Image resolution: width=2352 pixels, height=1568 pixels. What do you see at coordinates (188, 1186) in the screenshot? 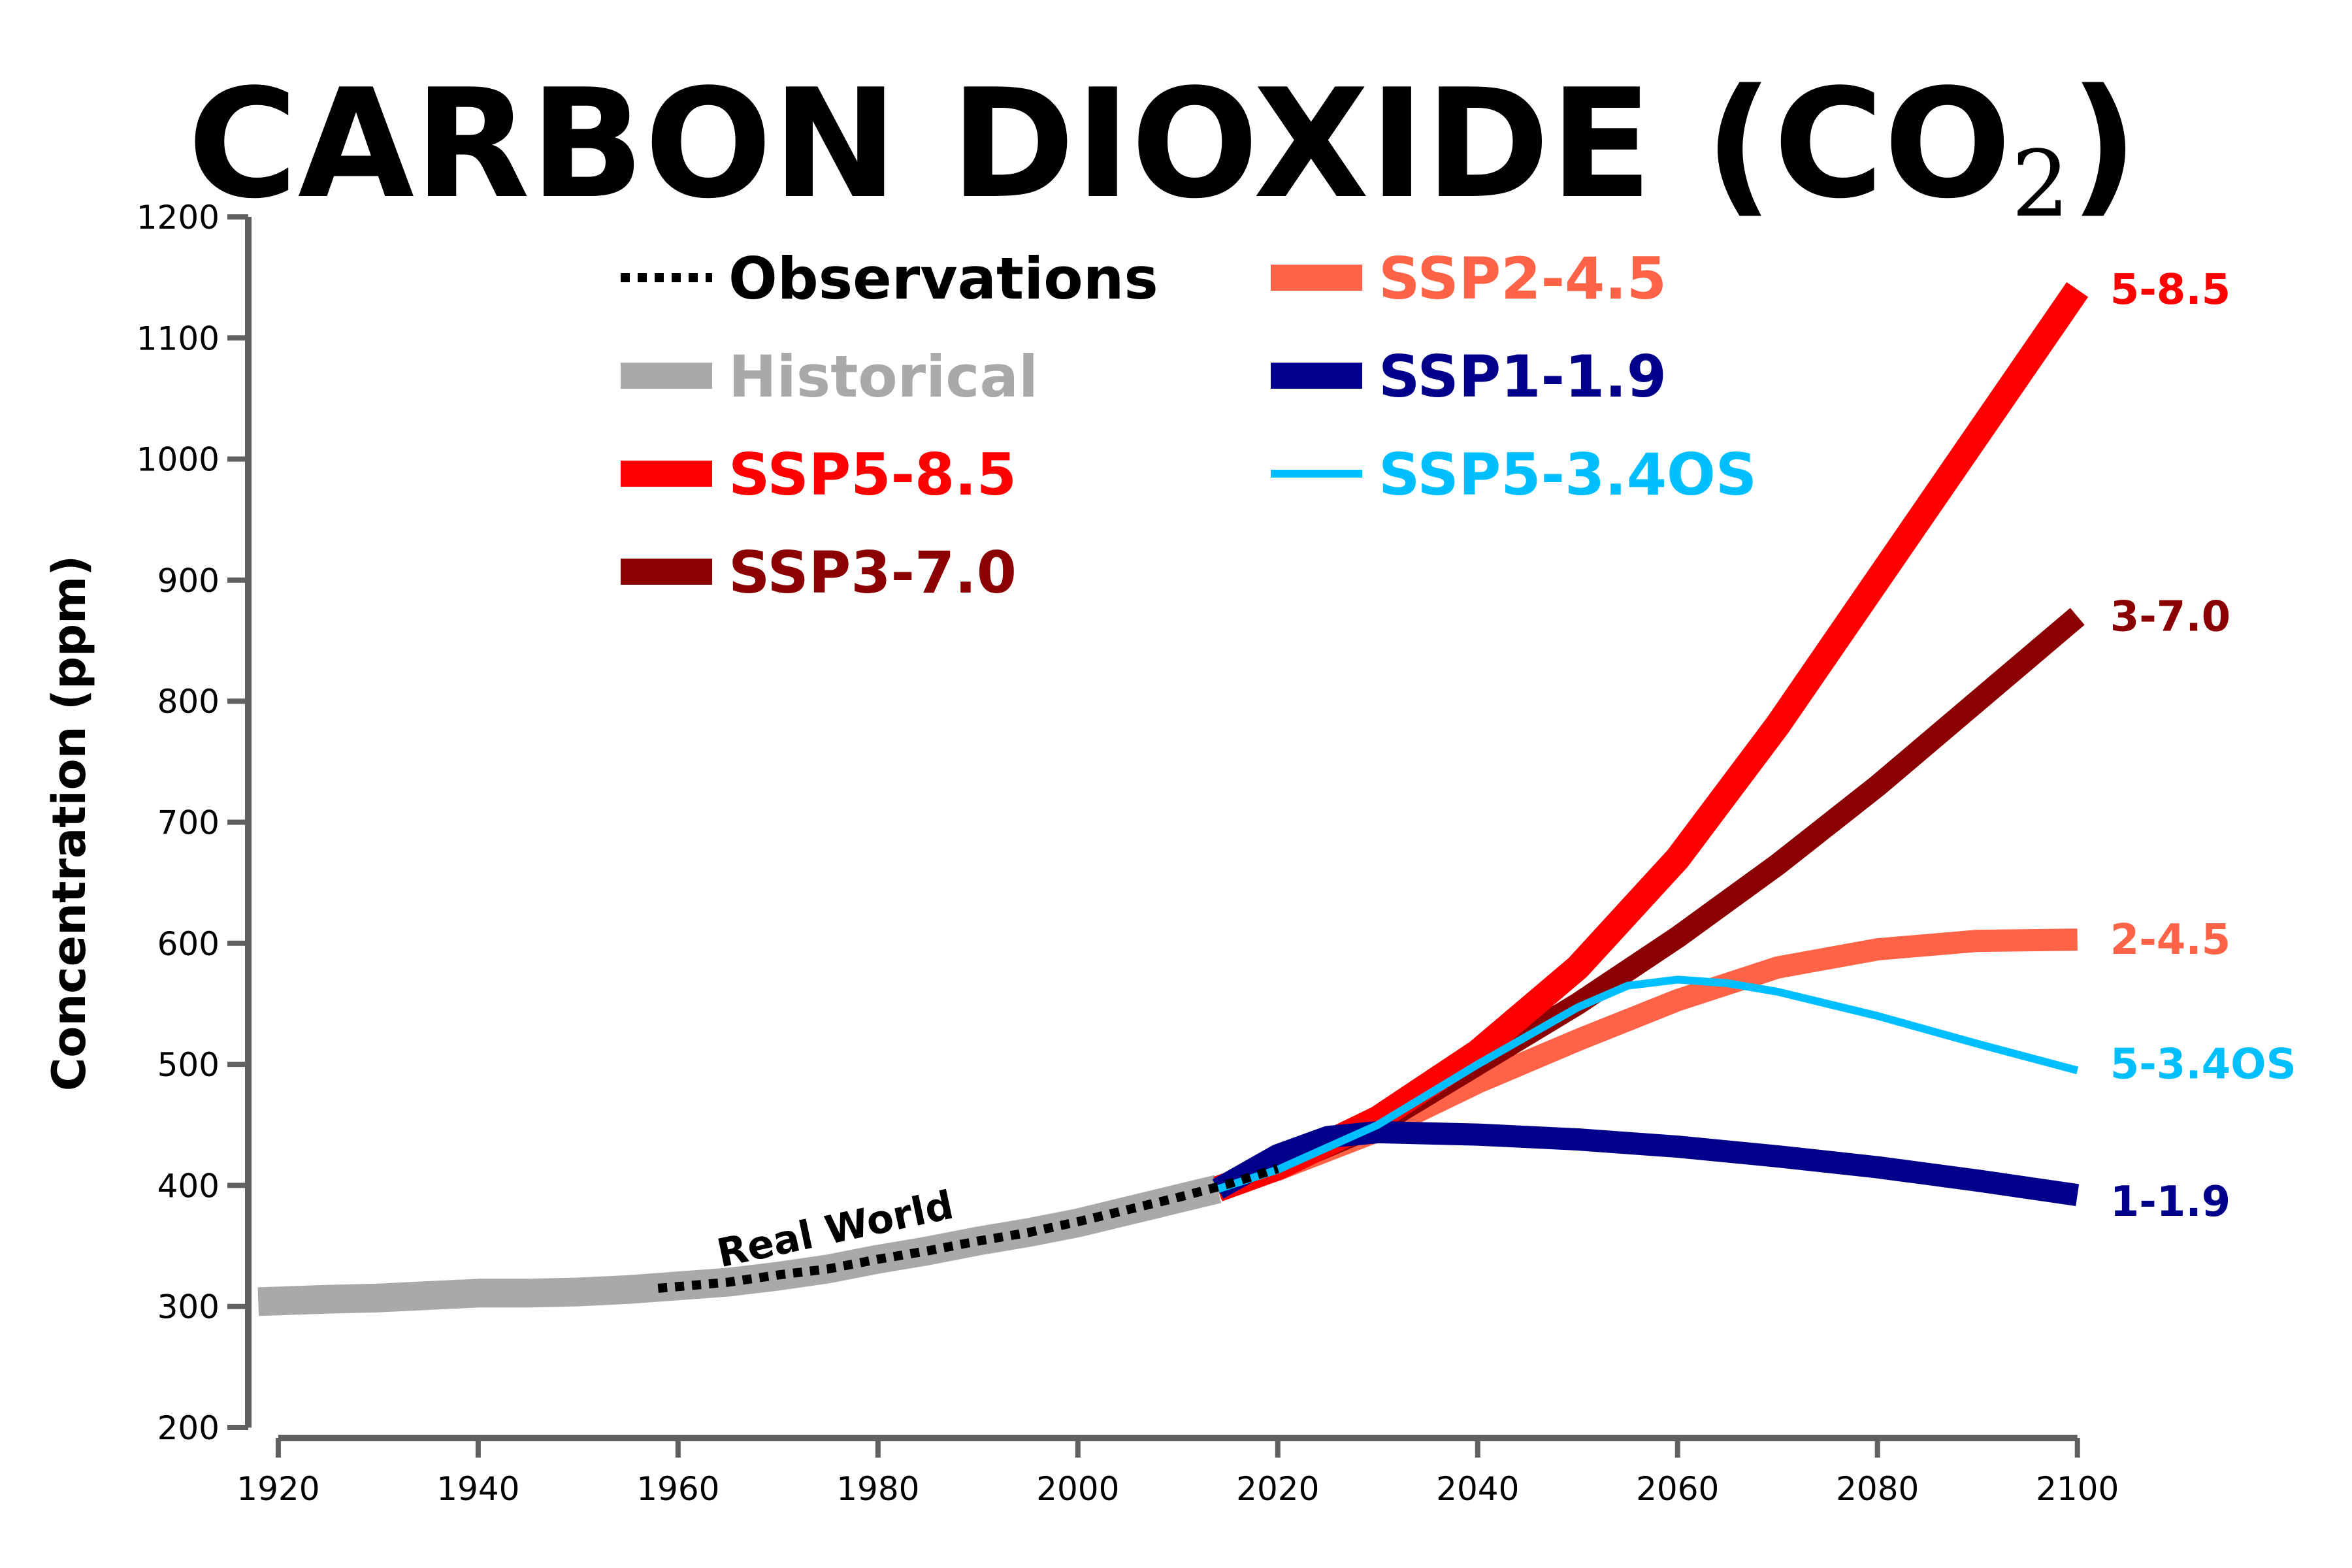
I see `y-tick-label: 400` at bounding box center [188, 1186].